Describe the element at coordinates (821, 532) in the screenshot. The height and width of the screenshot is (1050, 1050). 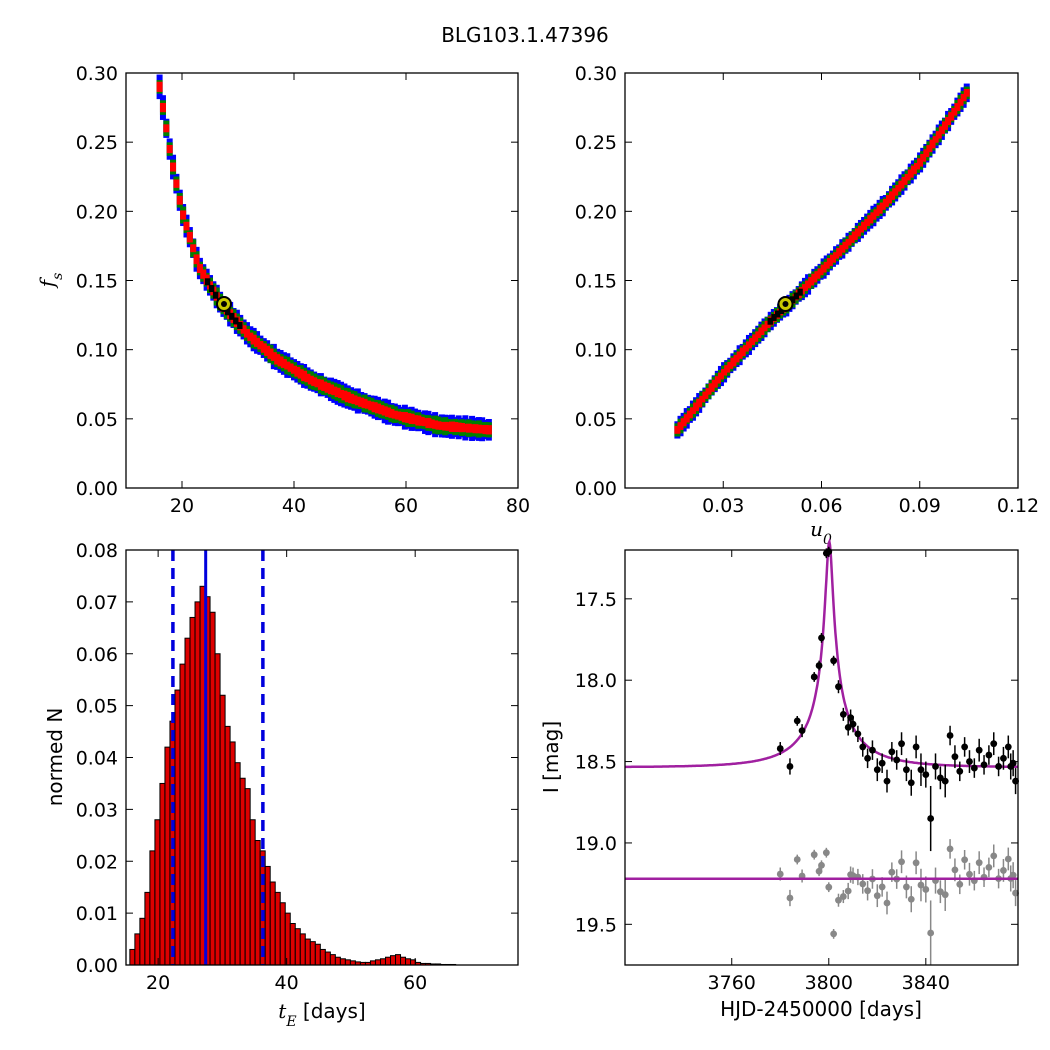
I see `fs-vs-u0-xlabel: u0` at that location.